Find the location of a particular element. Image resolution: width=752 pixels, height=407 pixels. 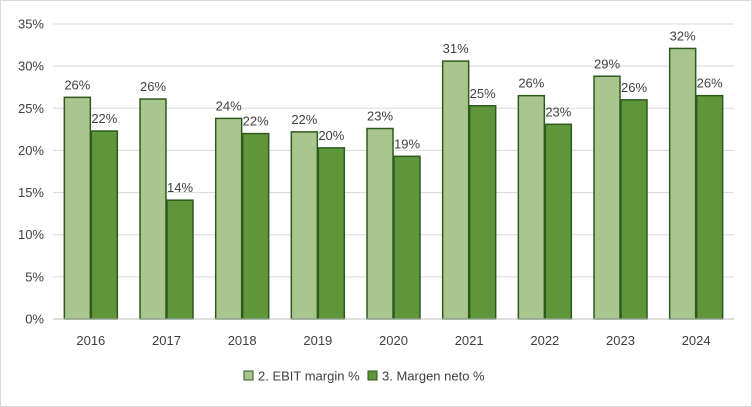

legend-swatch-margen-neto is located at coordinates (372, 375).